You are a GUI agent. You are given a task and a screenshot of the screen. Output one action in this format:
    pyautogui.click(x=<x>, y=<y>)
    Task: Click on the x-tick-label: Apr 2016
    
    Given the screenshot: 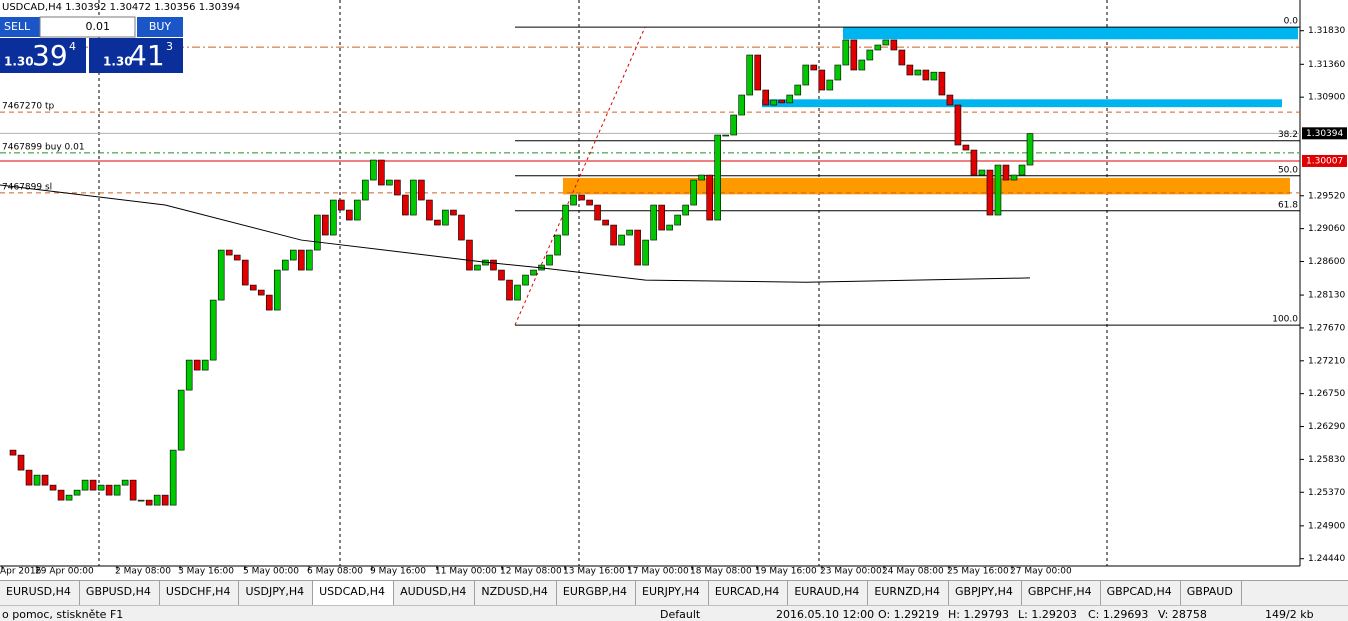 What is the action you would take?
    pyautogui.click(x=21, y=572)
    